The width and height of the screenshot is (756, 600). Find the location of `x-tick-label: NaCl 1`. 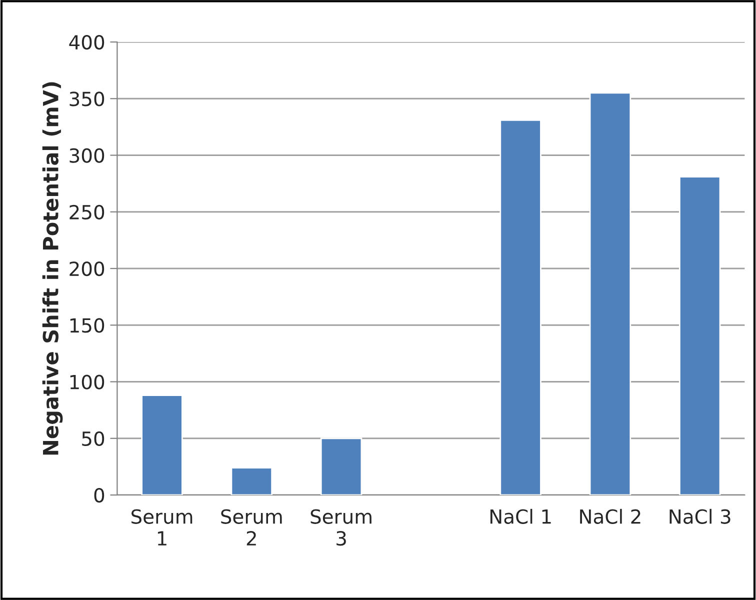

x-tick-label: NaCl 1 is located at coordinates (520, 516).